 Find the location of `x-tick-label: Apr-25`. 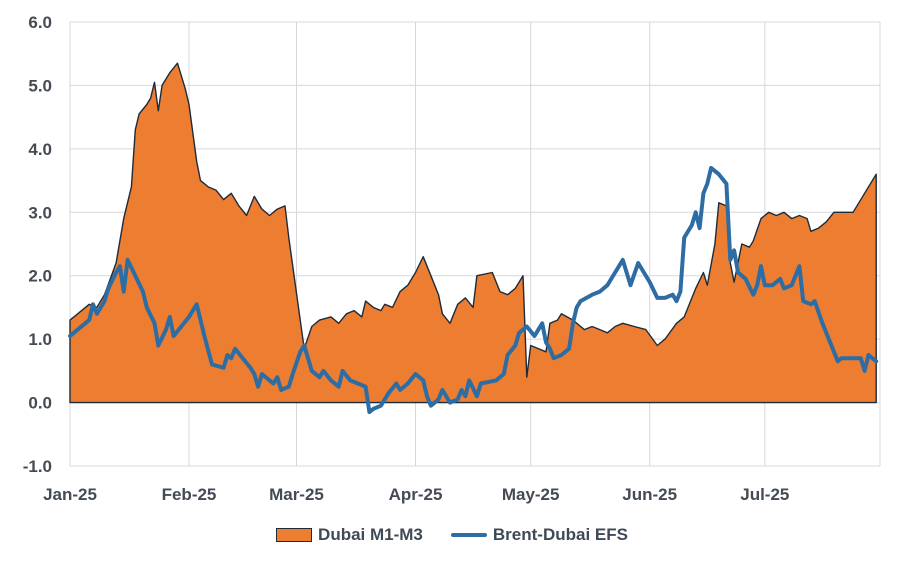

x-tick-label: Apr-25 is located at coordinates (416, 494).